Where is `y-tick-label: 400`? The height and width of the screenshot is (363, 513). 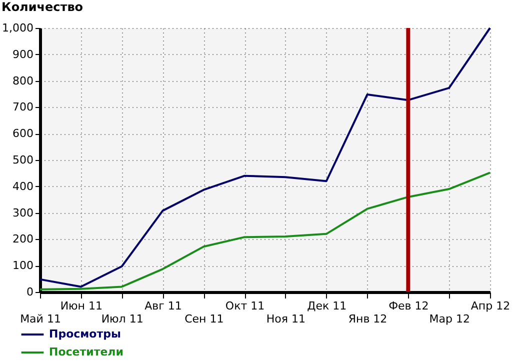
y-tick-label: 400 is located at coordinates (23, 186).